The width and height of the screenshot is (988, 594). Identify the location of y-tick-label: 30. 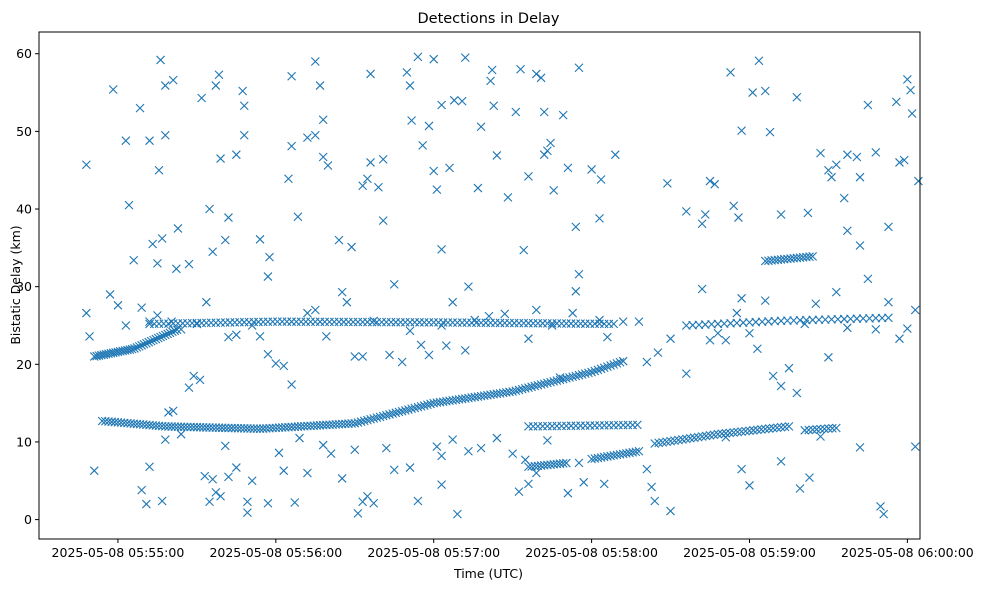
(24, 286).